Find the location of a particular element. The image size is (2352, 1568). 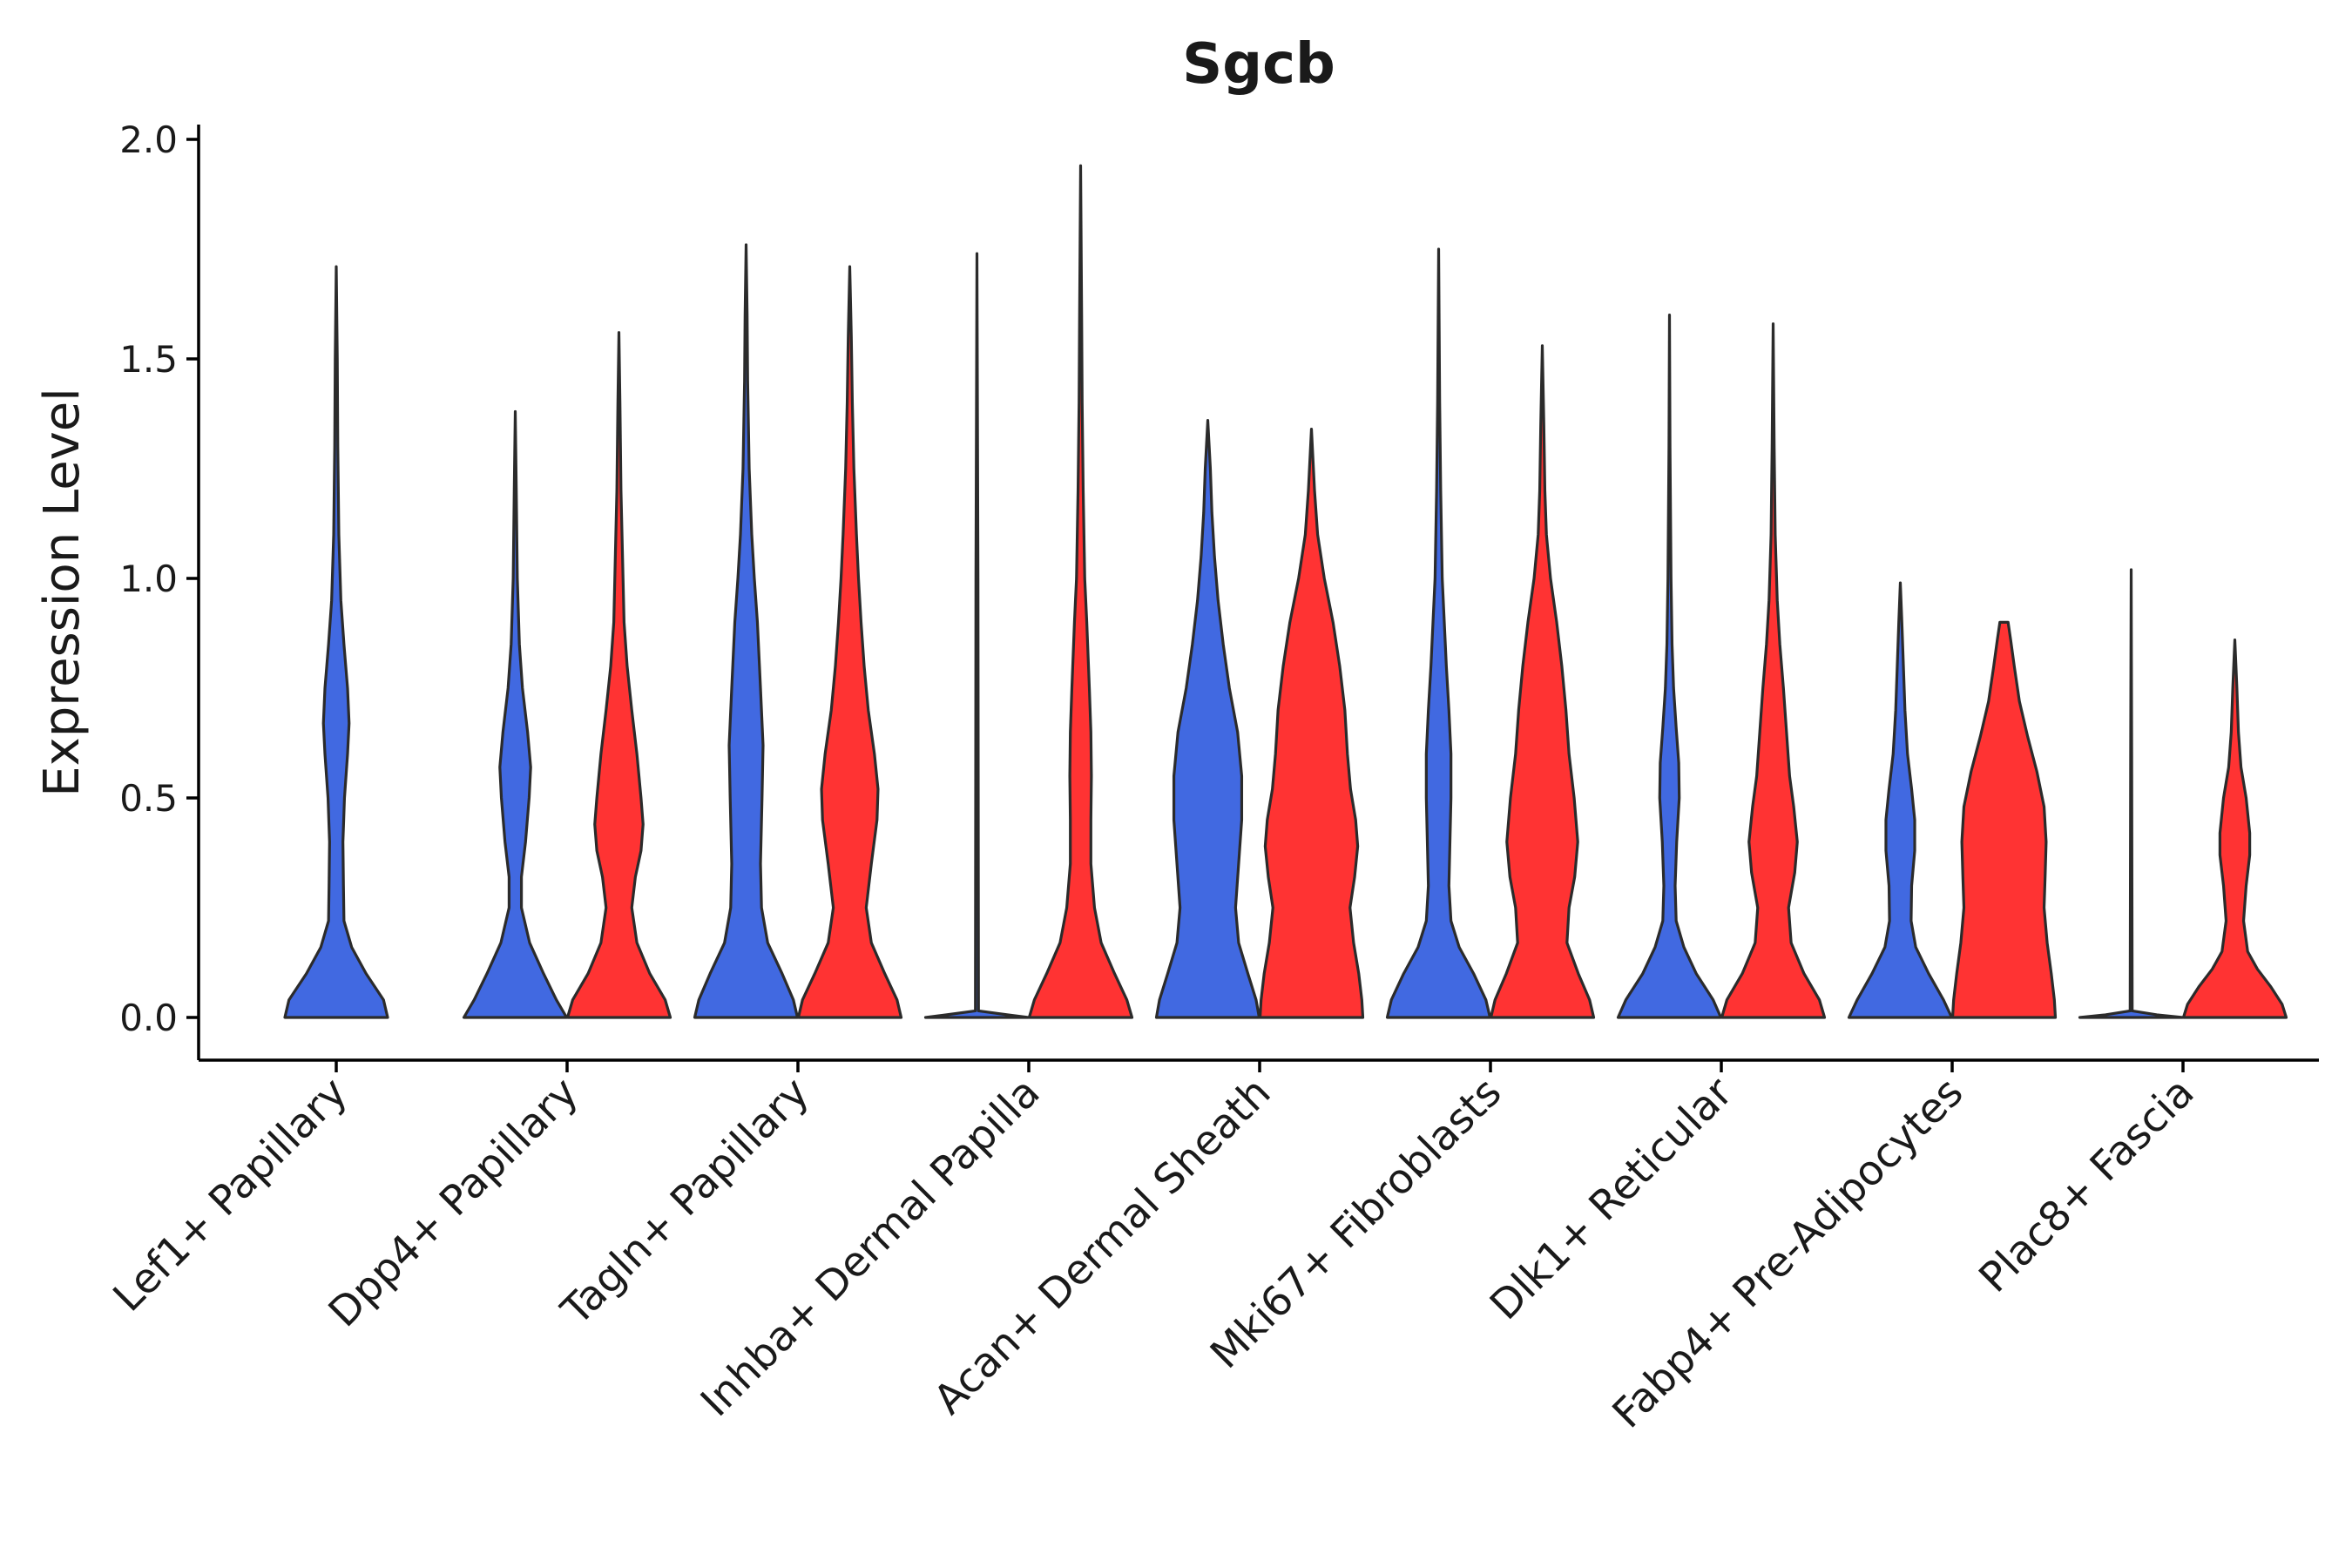

y-tick-label: 0.0 is located at coordinates (148, 1018).